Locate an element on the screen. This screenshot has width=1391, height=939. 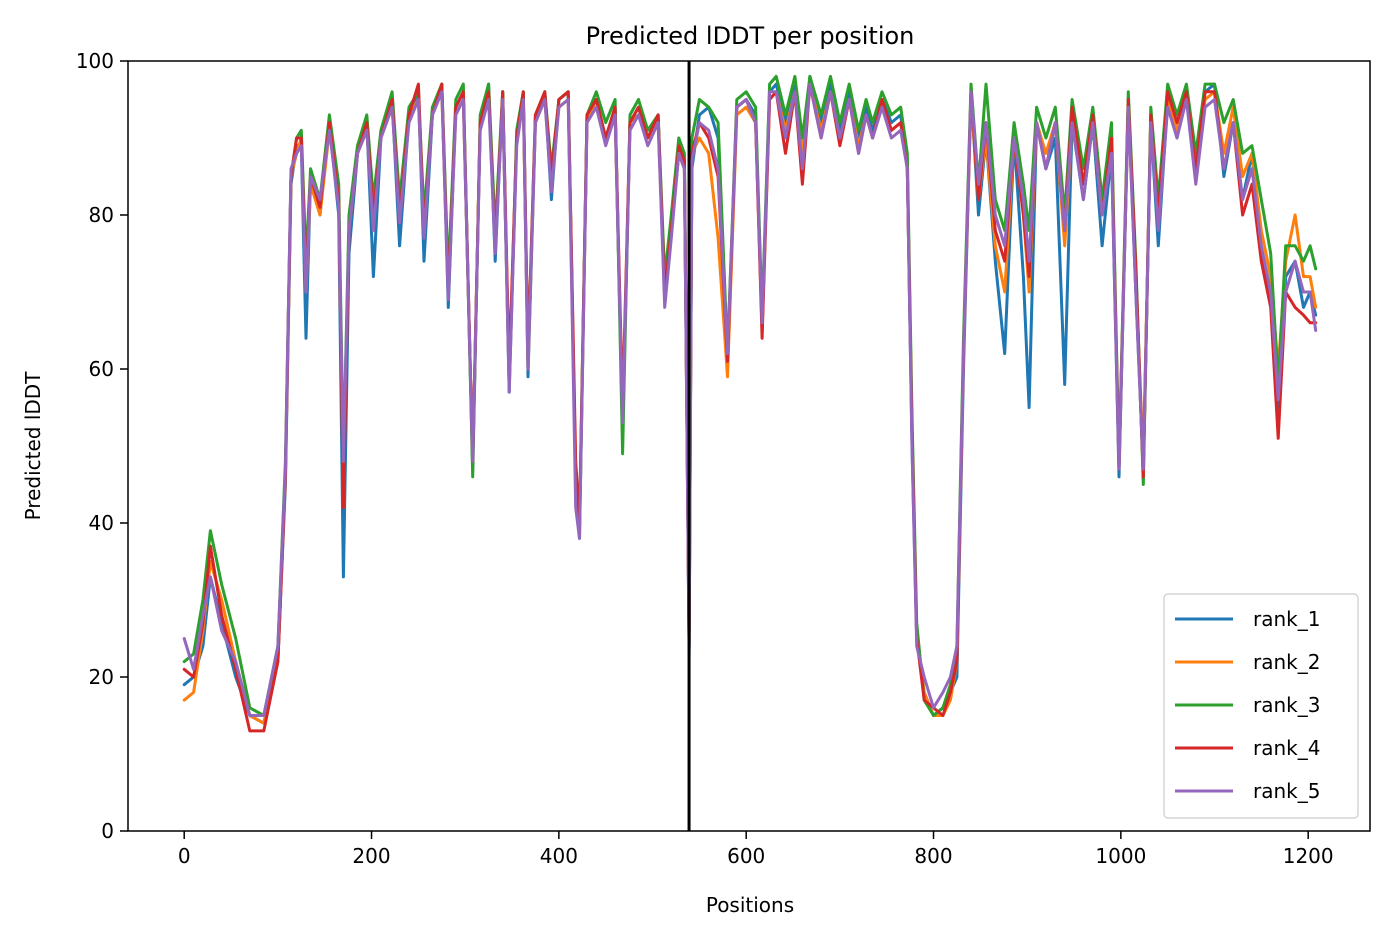
y-tick-label: 100 is located at coordinates (95, 61).